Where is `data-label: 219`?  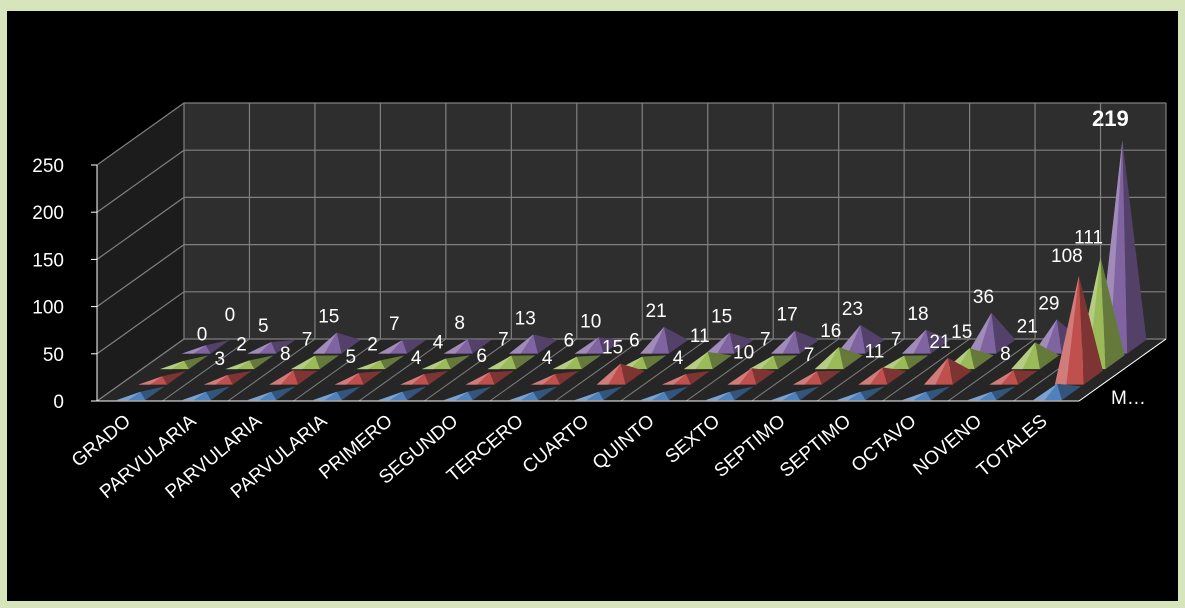
data-label: 219 is located at coordinates (1110, 118).